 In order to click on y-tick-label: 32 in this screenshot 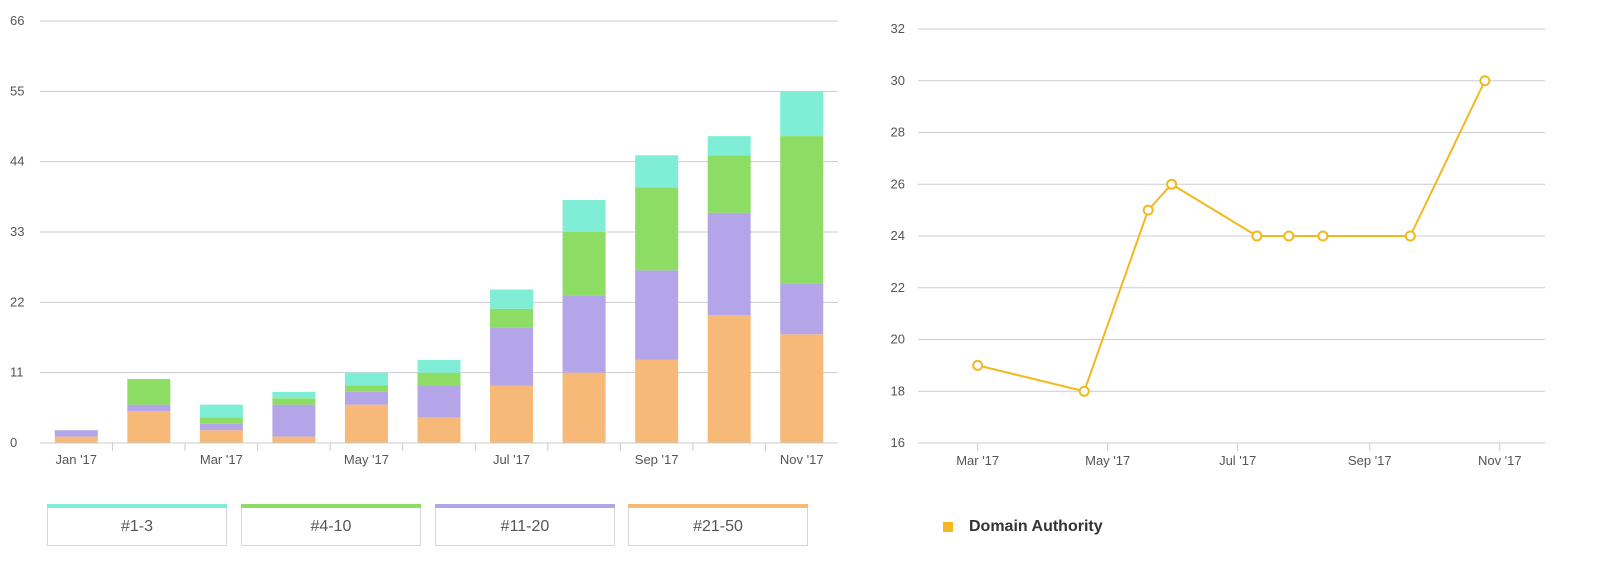, I will do `click(898, 28)`.